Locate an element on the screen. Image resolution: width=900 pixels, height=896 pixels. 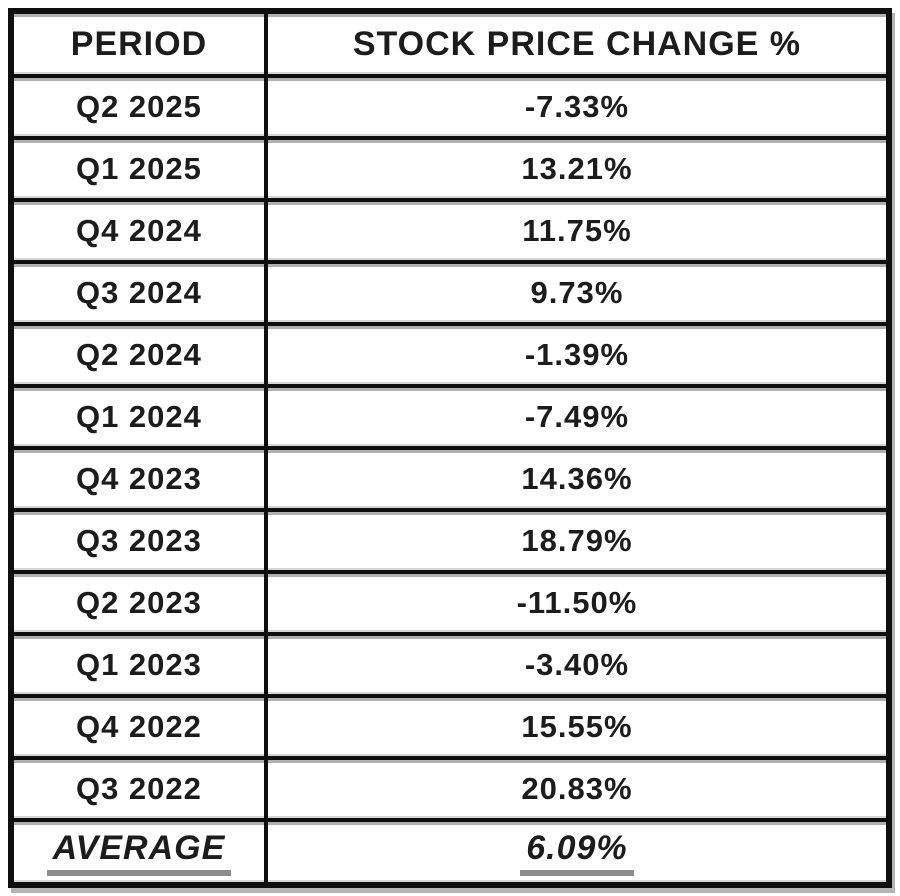
change-cell: 20.83% is located at coordinates (577, 789).